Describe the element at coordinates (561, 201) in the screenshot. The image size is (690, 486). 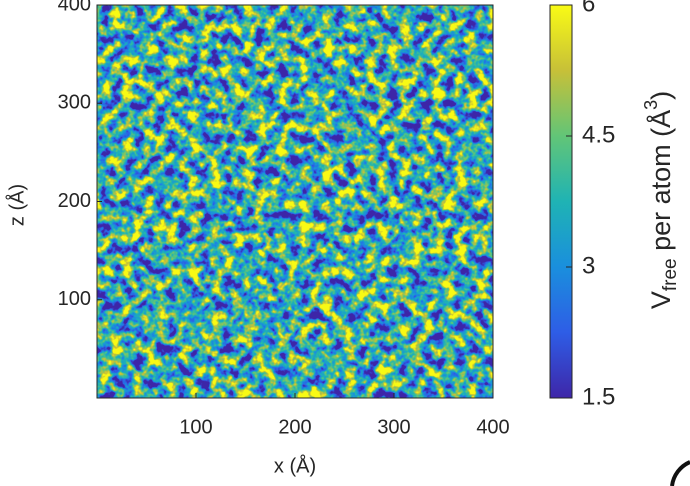
I see `colorbar` at that location.